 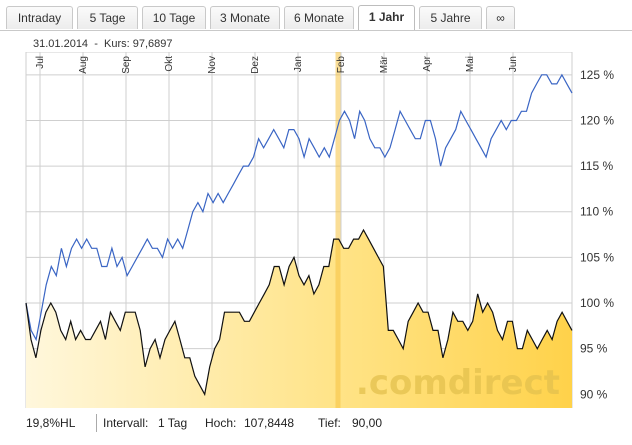 I want to click on tab-1-jahr: 1 Jahr, so click(x=386, y=17).